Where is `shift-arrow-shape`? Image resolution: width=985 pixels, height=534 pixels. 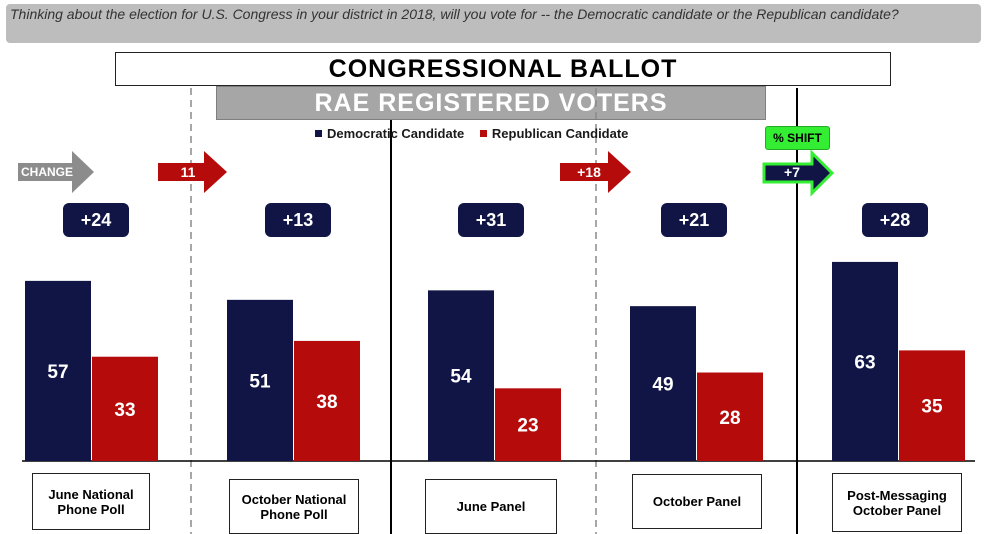
shift-arrow-shape is located at coordinates (798, 173).